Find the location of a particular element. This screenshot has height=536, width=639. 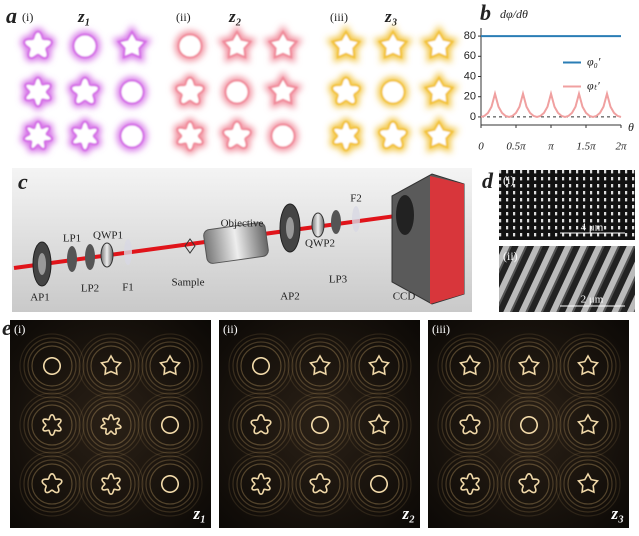

intensity-image is located at coordinates (110, 424).